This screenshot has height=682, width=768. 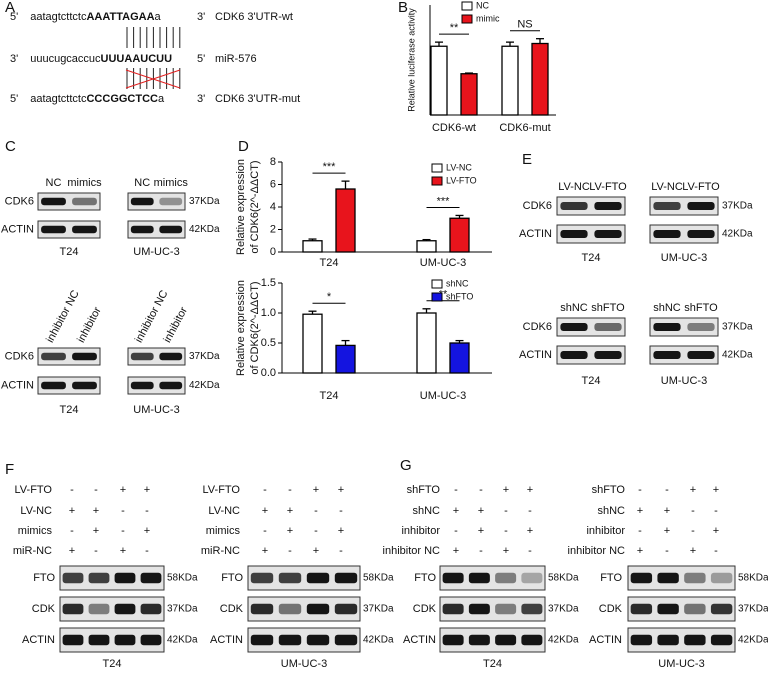 What do you see at coordinates (137, 59) in the screenshot?
I see `binding-site: UUUAAUCUU` at bounding box center [137, 59].